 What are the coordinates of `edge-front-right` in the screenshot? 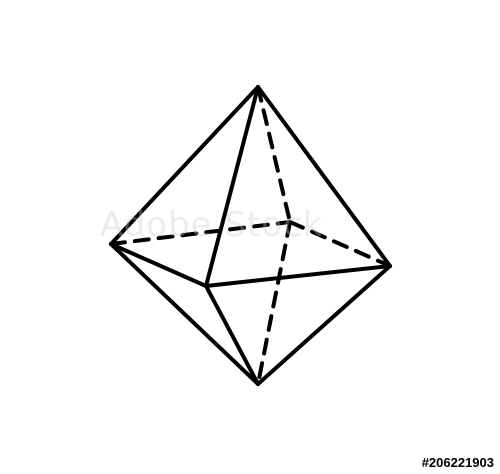 It's located at (298, 276).